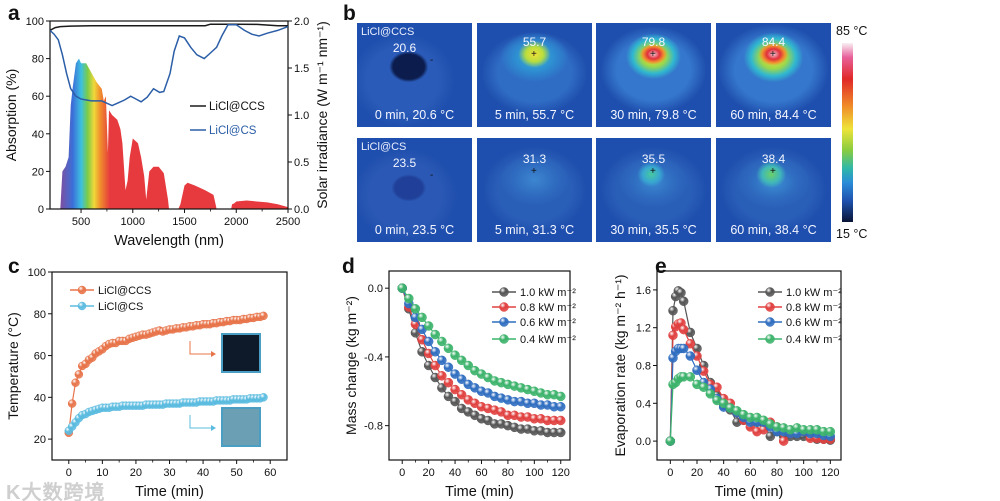 This screenshot has height=501, width=1000. I want to click on y-tick-label: -0.4, so click(373, 358).